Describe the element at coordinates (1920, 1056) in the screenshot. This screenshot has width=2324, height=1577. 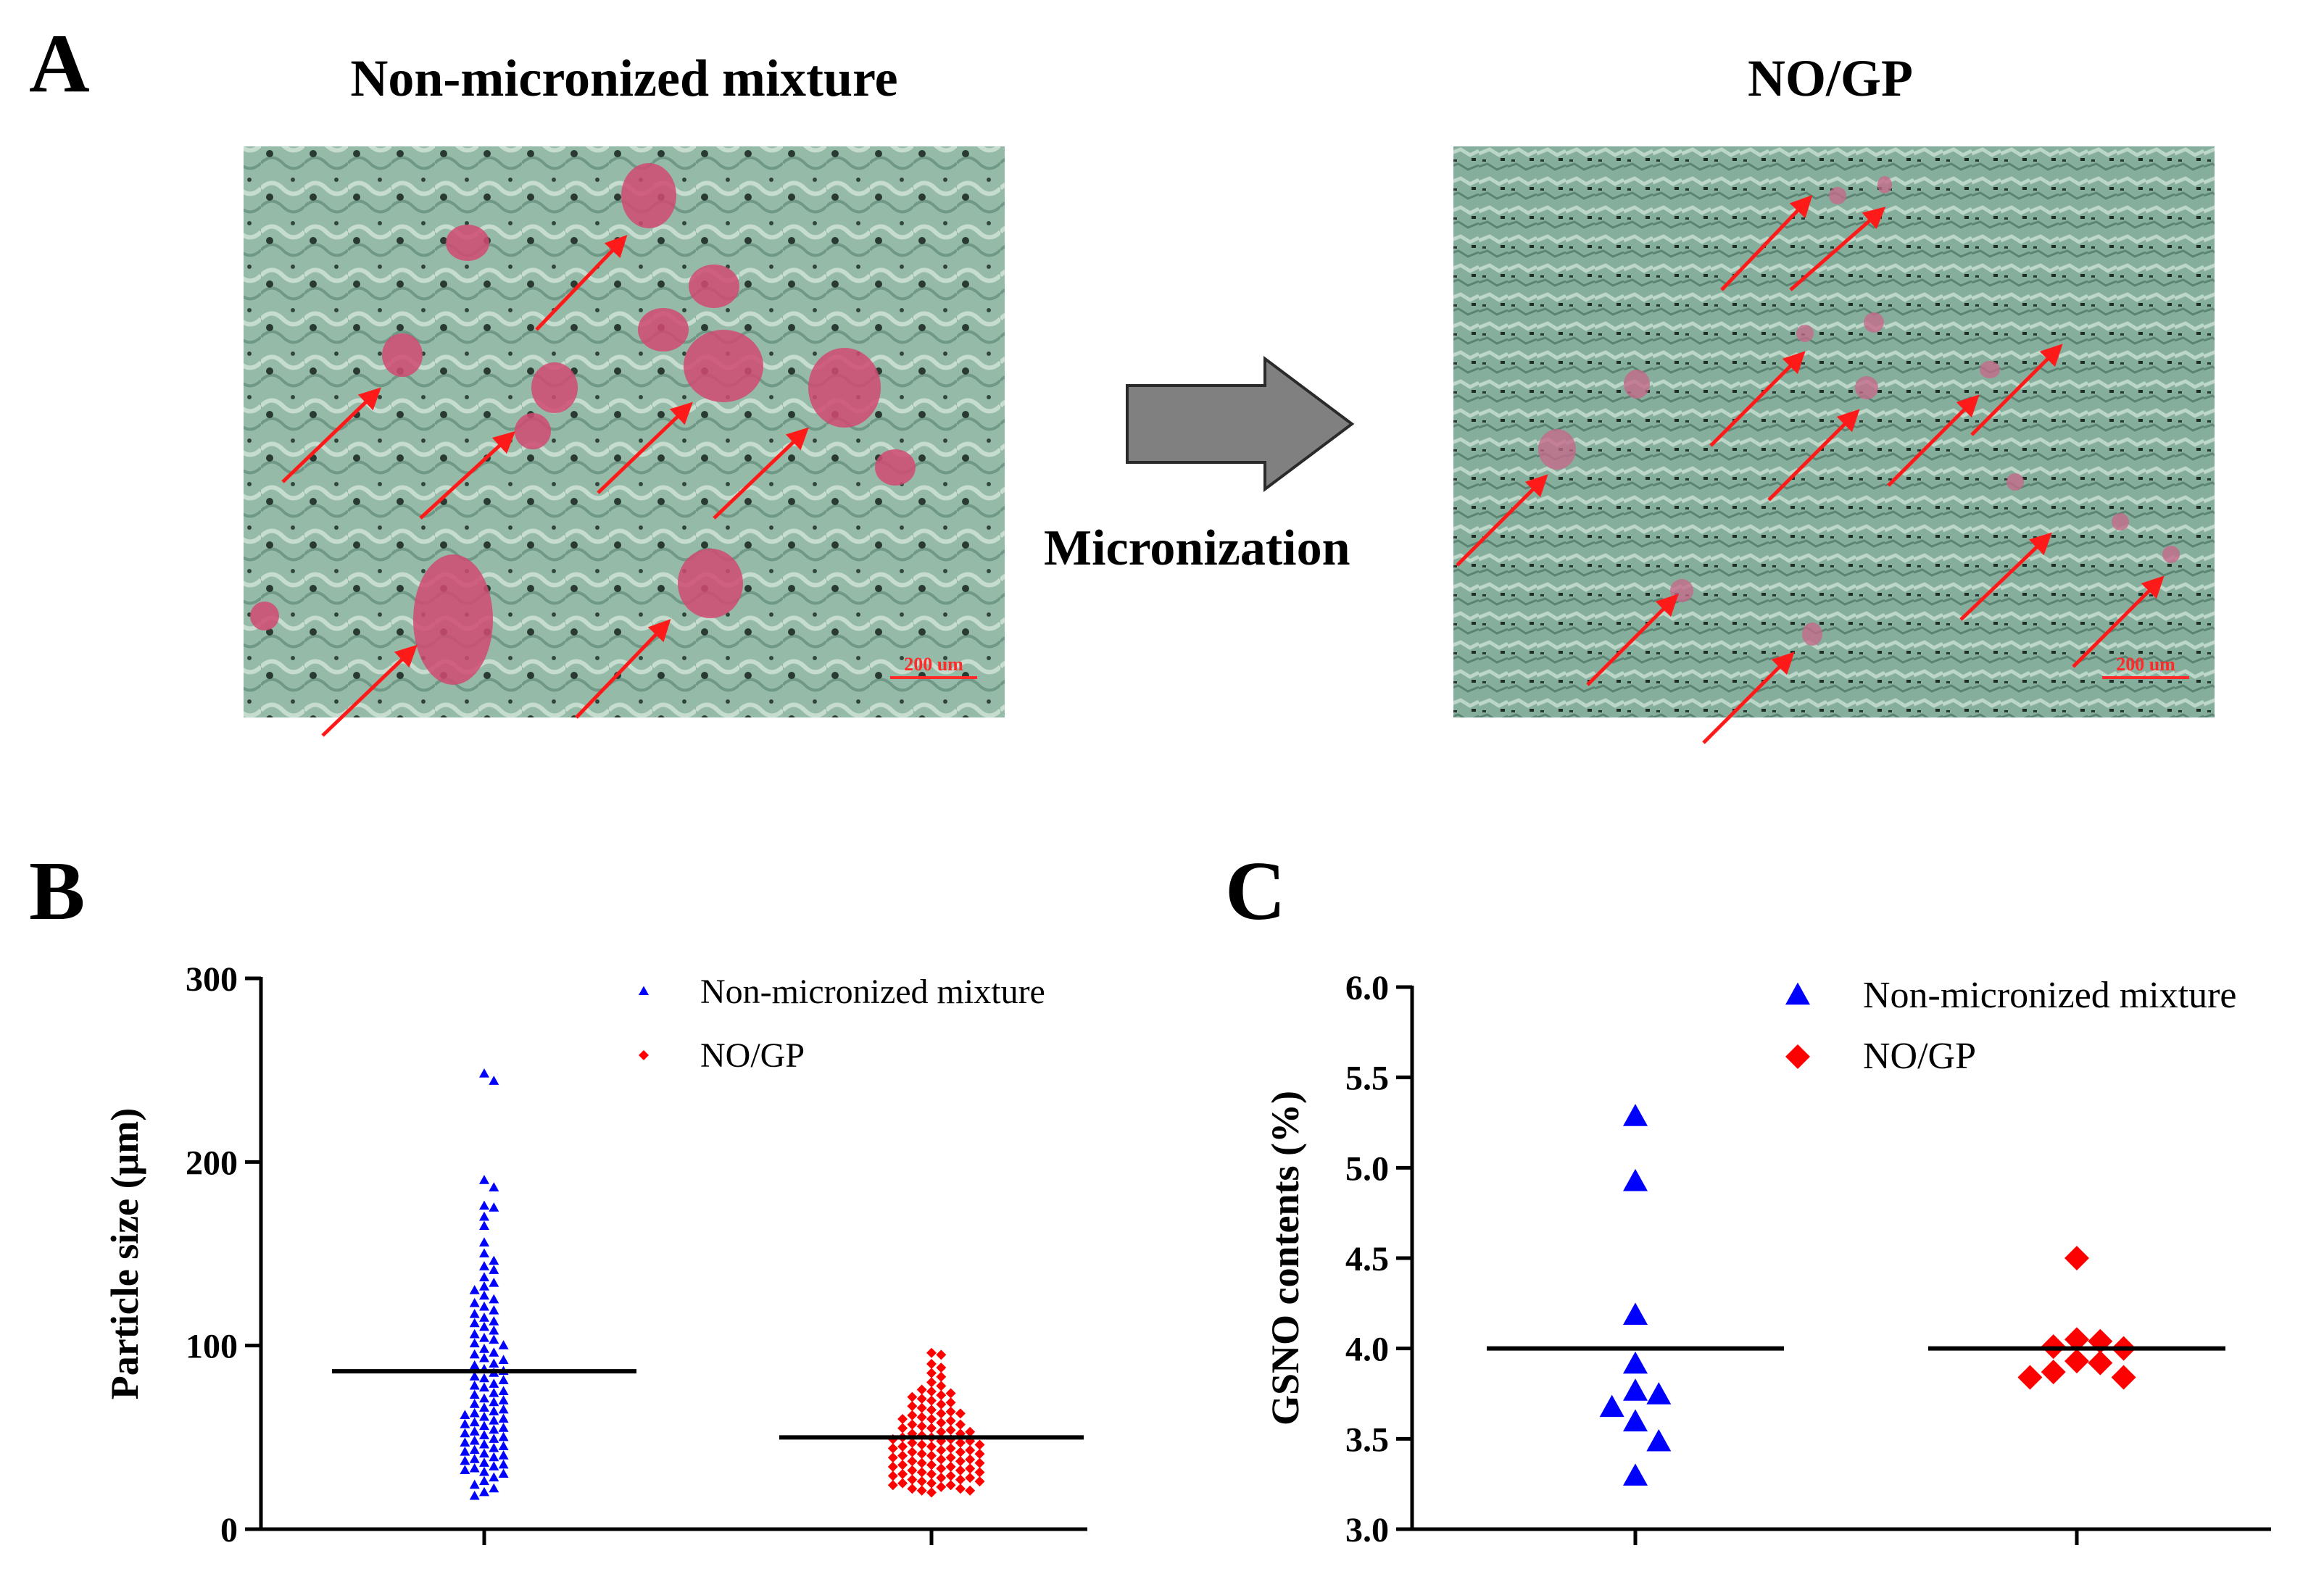
I see `legend-label: NO/GP` at that location.